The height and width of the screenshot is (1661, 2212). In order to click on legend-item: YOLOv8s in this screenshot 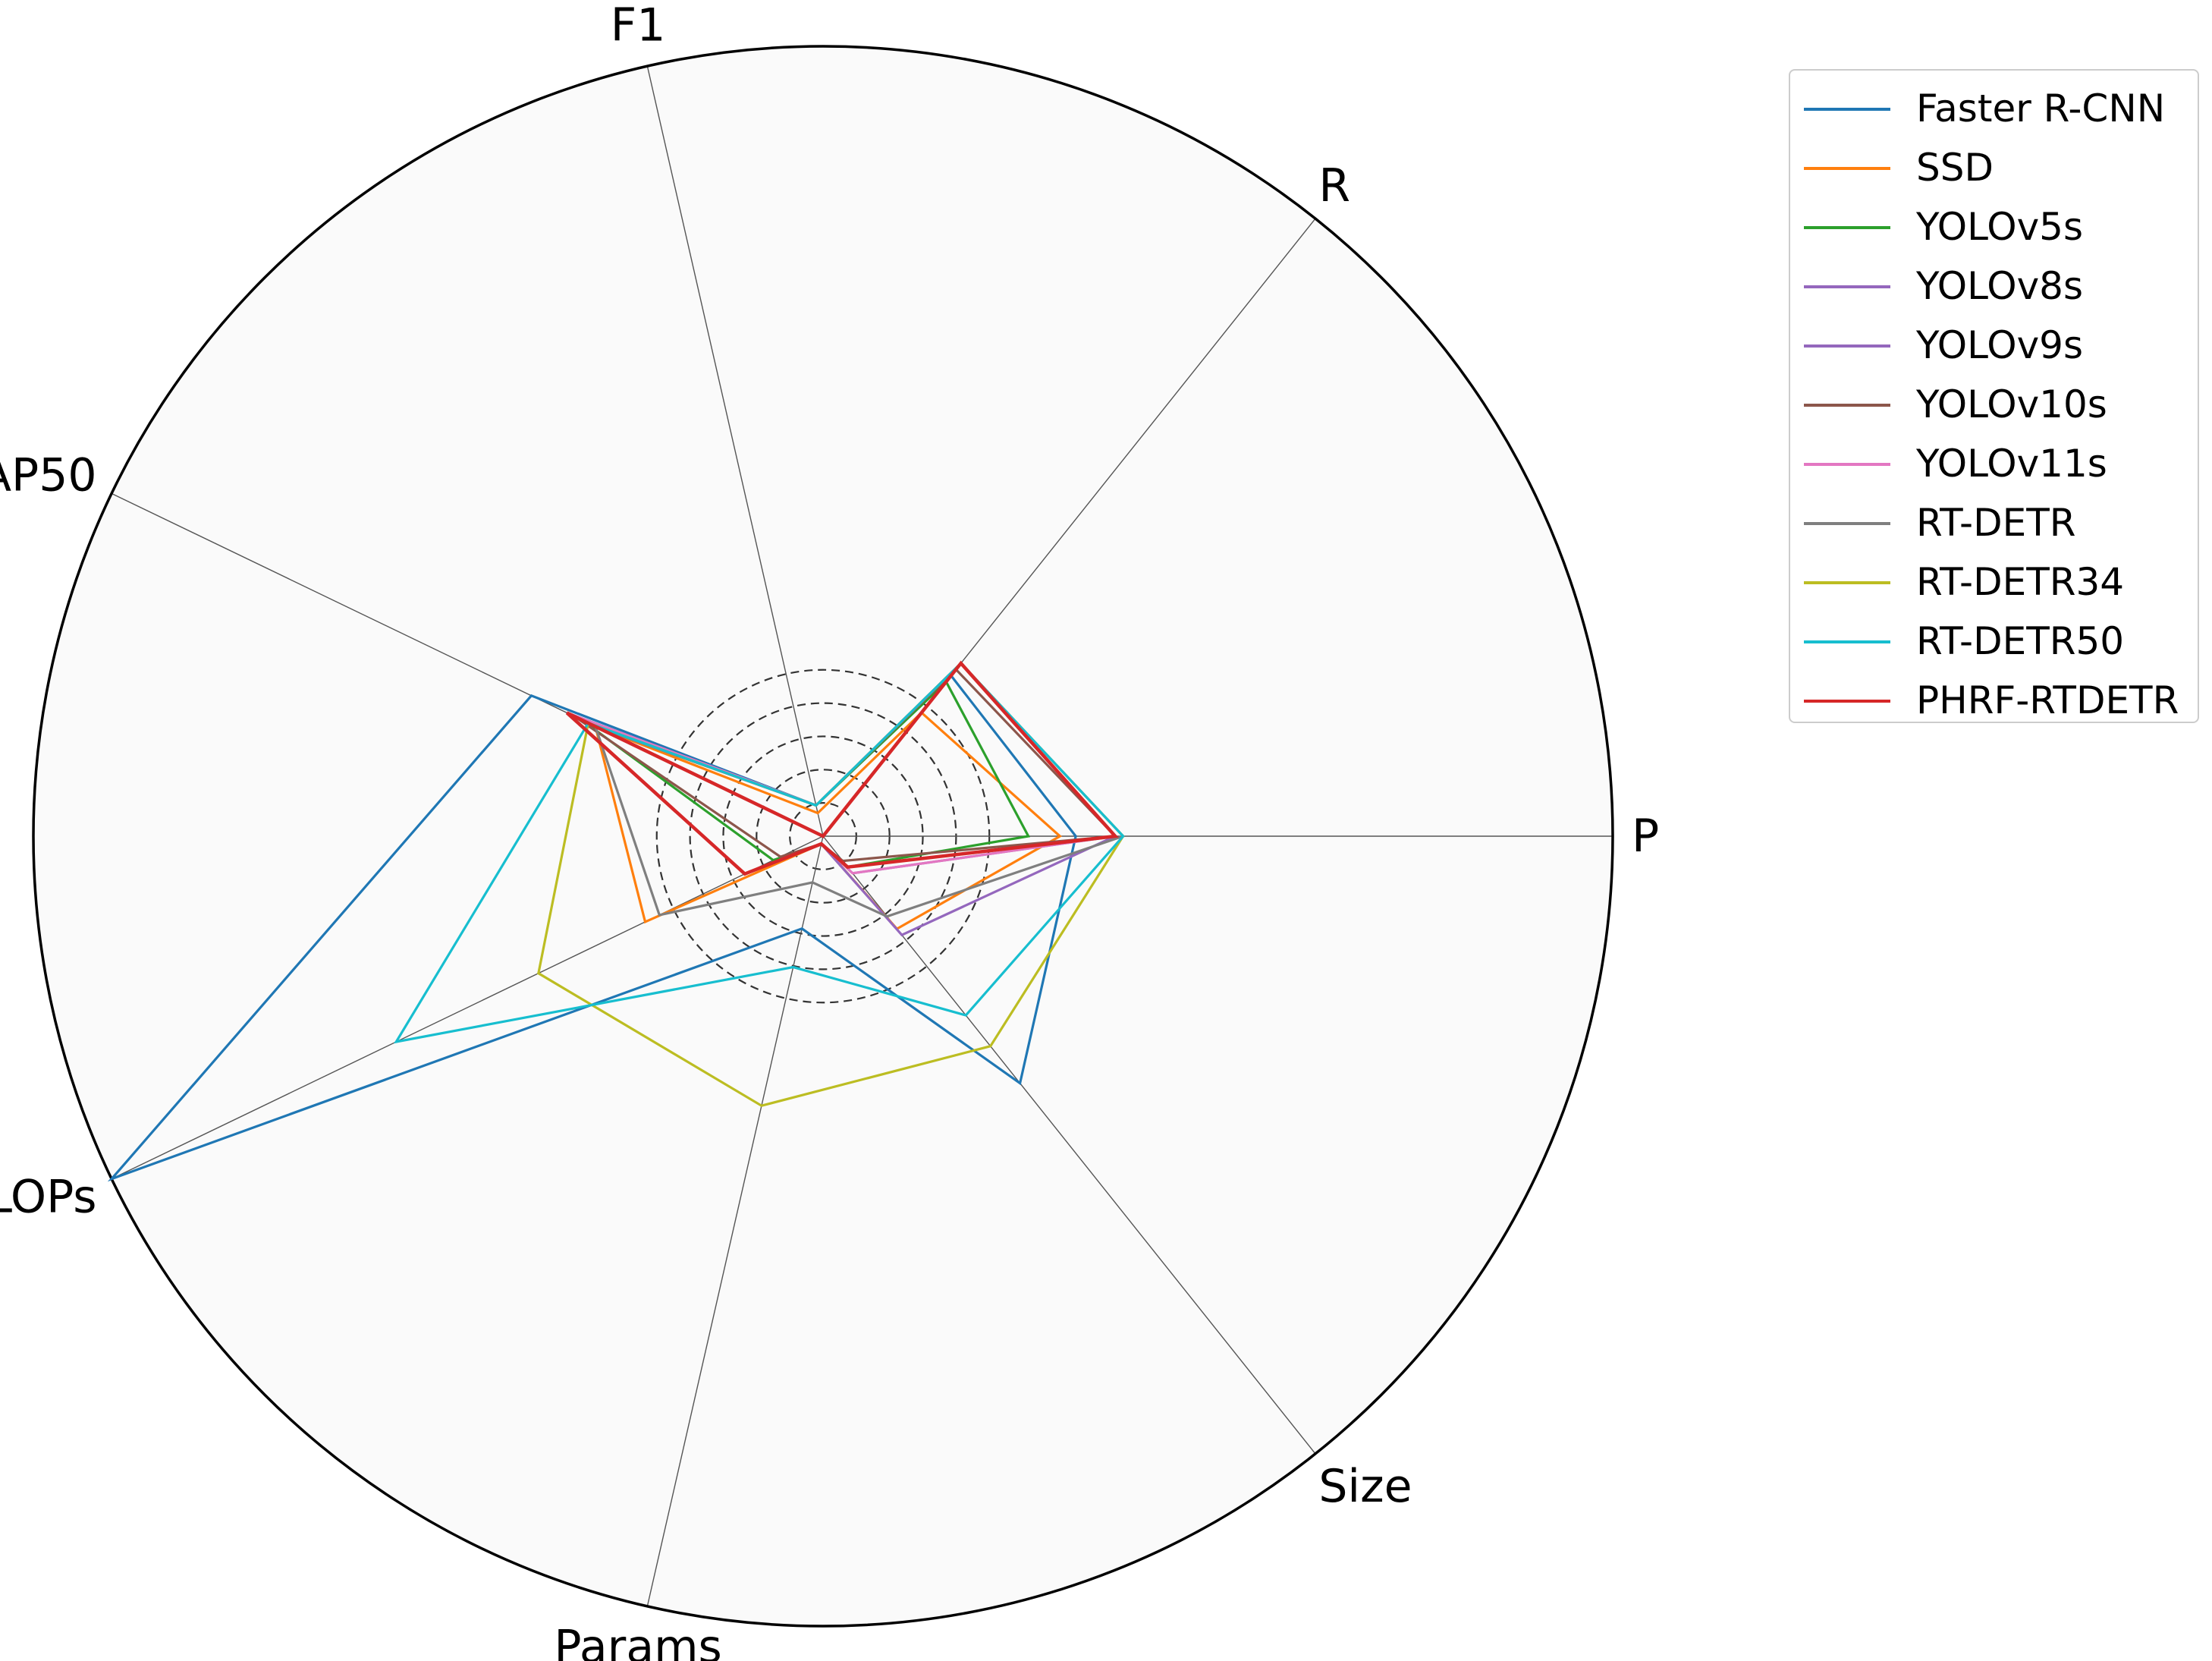, I will do `click(1994, 286)`.